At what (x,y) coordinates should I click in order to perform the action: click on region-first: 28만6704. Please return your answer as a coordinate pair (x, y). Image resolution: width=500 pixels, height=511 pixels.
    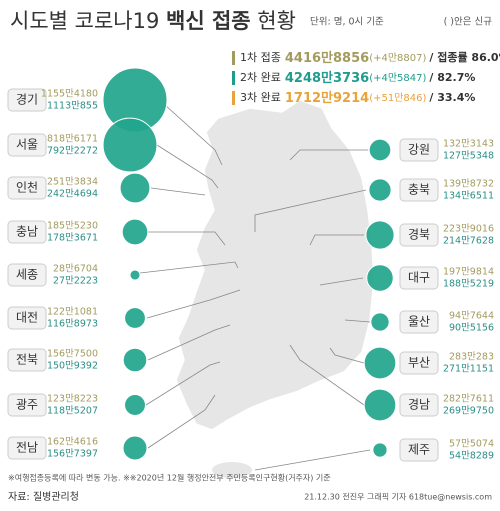
    Looking at the image, I should click on (75, 269).